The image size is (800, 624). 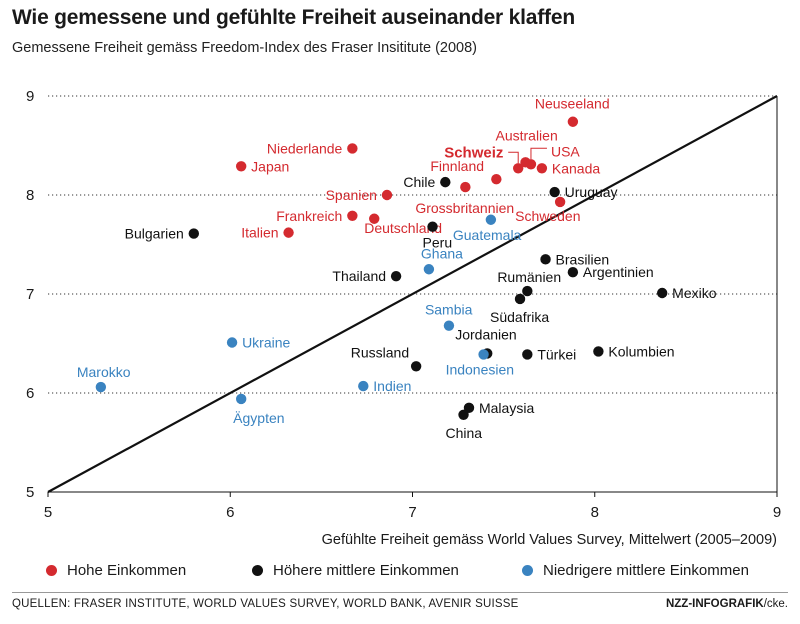 I want to click on data-label: Deutschland, so click(x=403, y=228).